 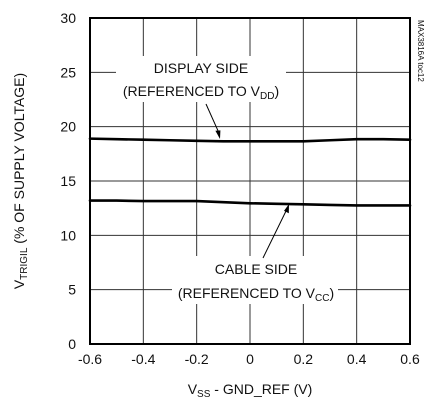 What do you see at coordinates (197, 359) in the screenshot?
I see `x-tick-label: -0.2` at bounding box center [197, 359].